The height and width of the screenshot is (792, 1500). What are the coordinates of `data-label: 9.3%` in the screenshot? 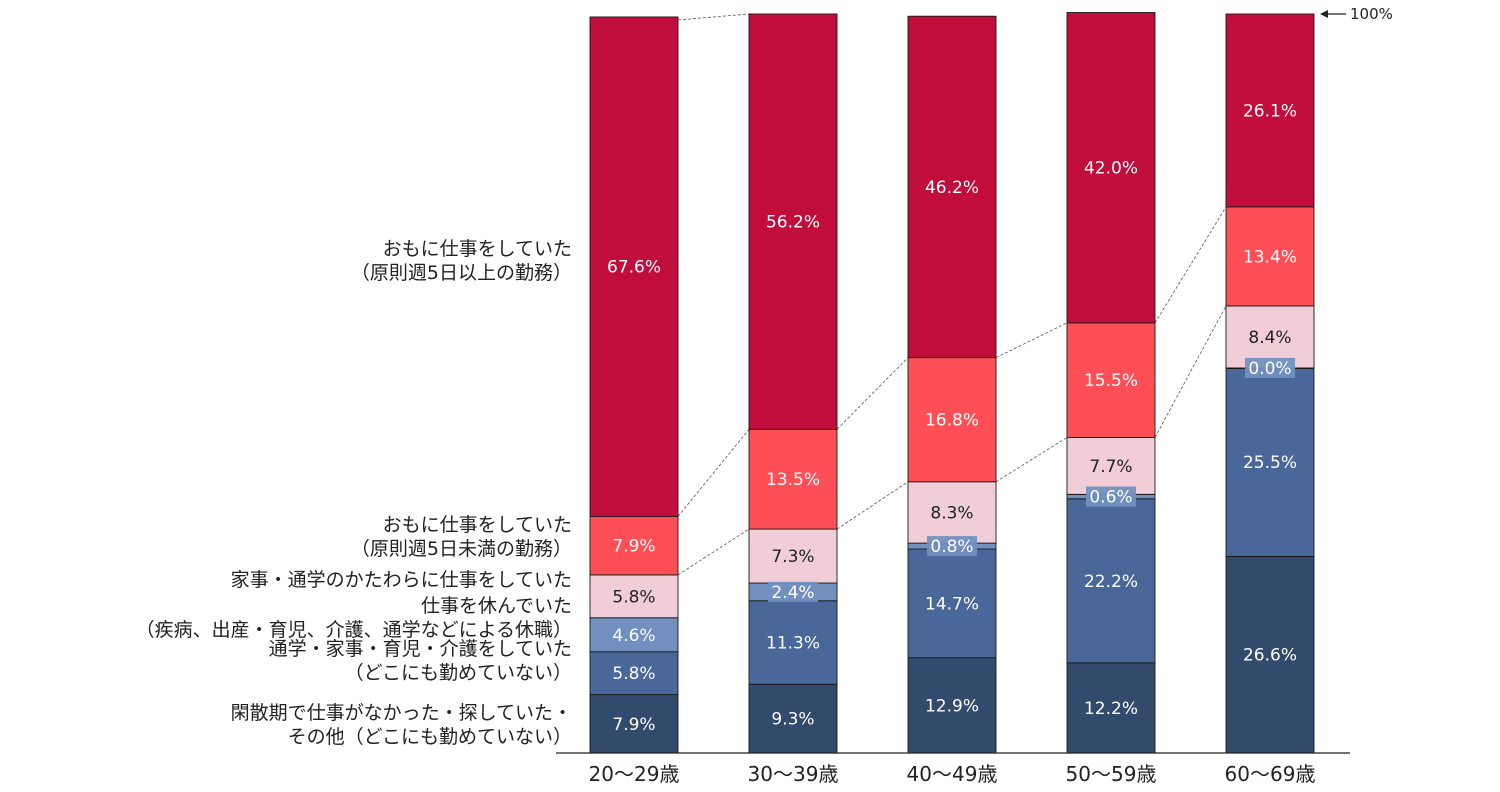 It's located at (792, 720).